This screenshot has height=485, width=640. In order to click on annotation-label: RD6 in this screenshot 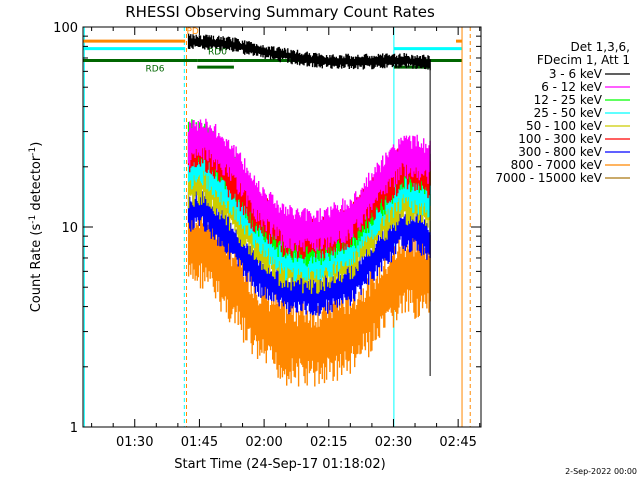, I will do `click(155, 69)`.